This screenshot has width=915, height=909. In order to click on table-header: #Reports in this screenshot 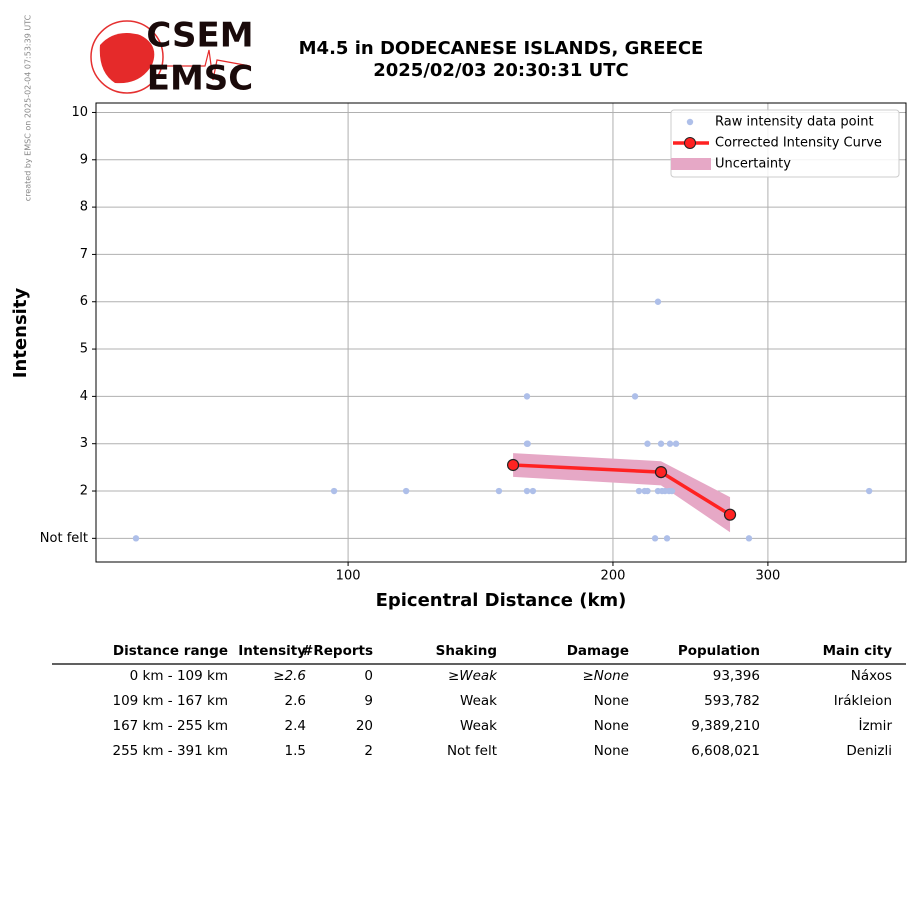, I will do `click(337, 651)`.